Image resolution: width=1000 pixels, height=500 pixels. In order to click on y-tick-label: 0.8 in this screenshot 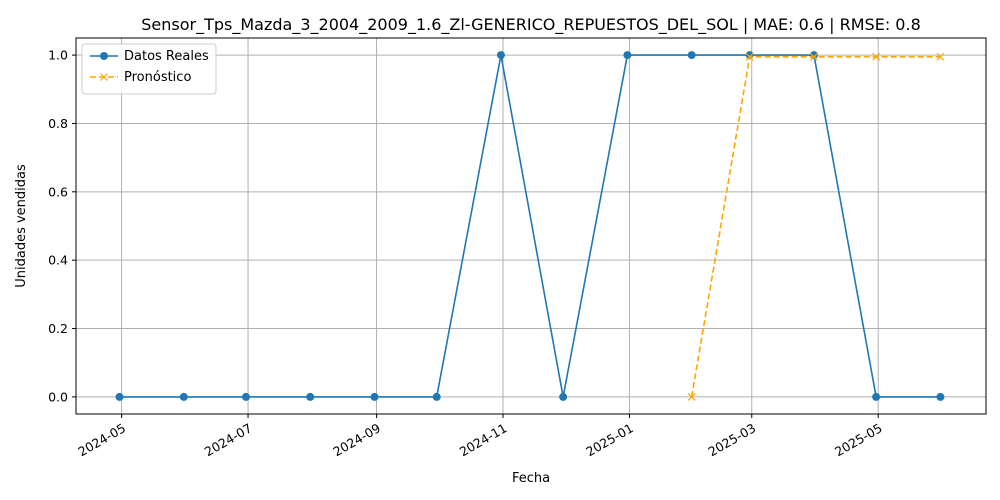, I will do `click(58, 123)`.